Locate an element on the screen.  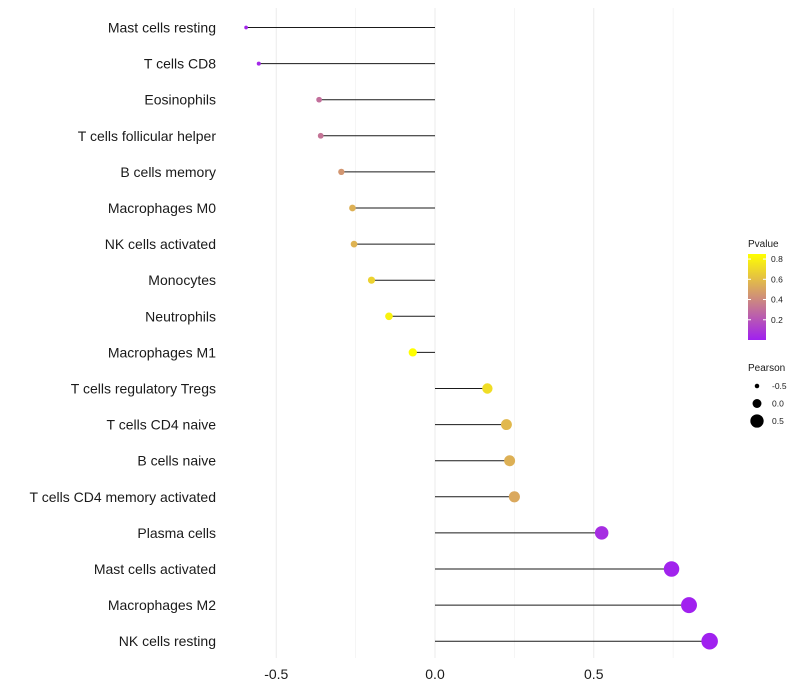
category-label: Eosinophils is located at coordinates (180, 100).